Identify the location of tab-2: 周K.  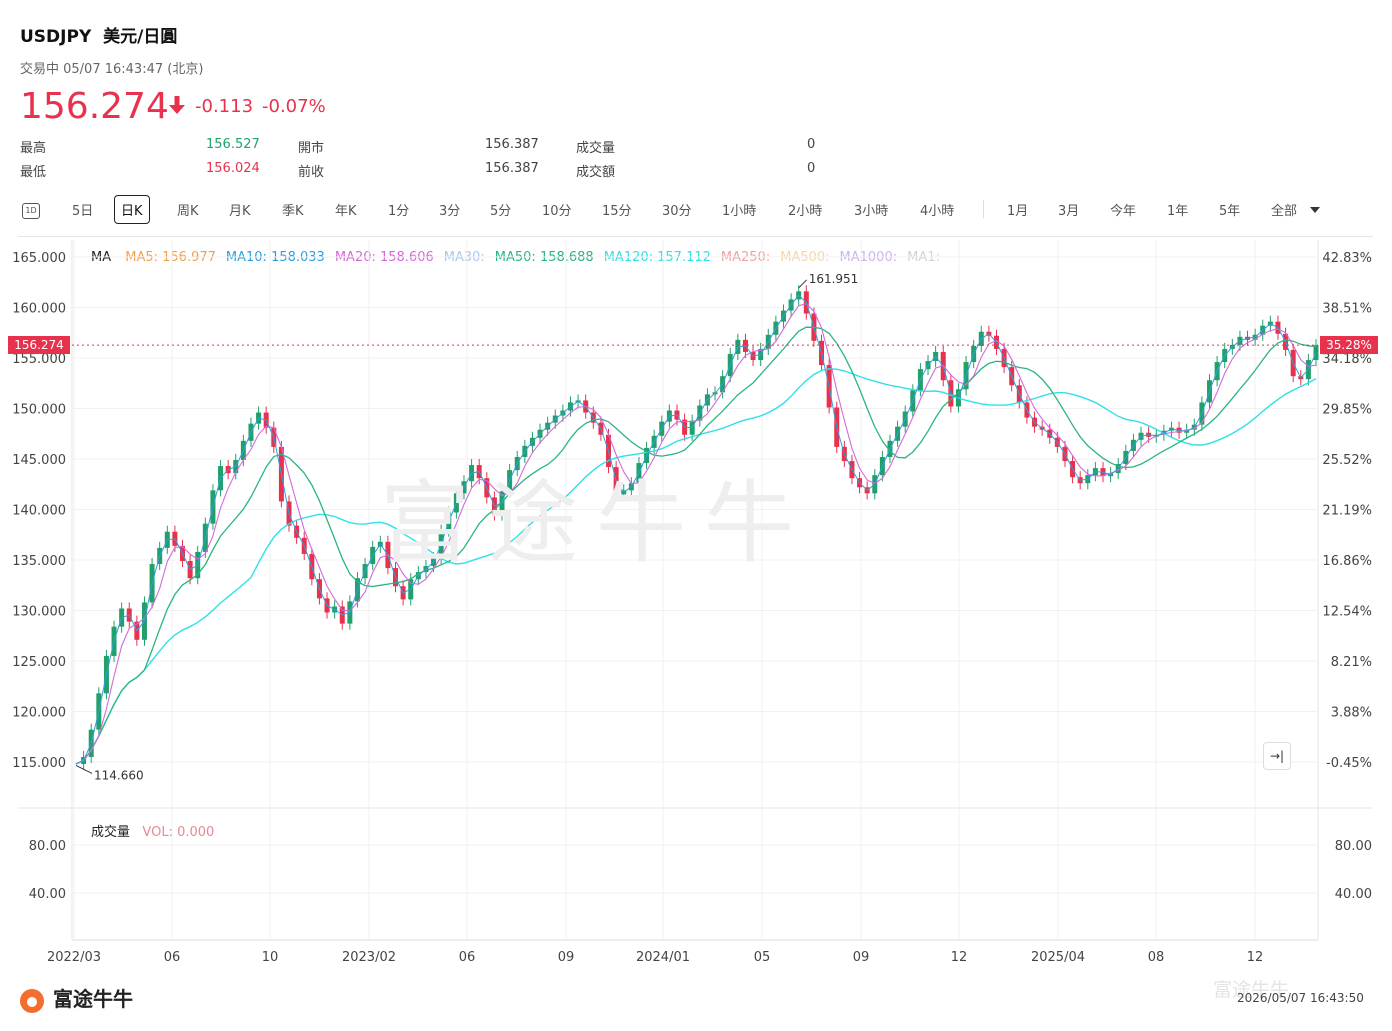
(188, 211).